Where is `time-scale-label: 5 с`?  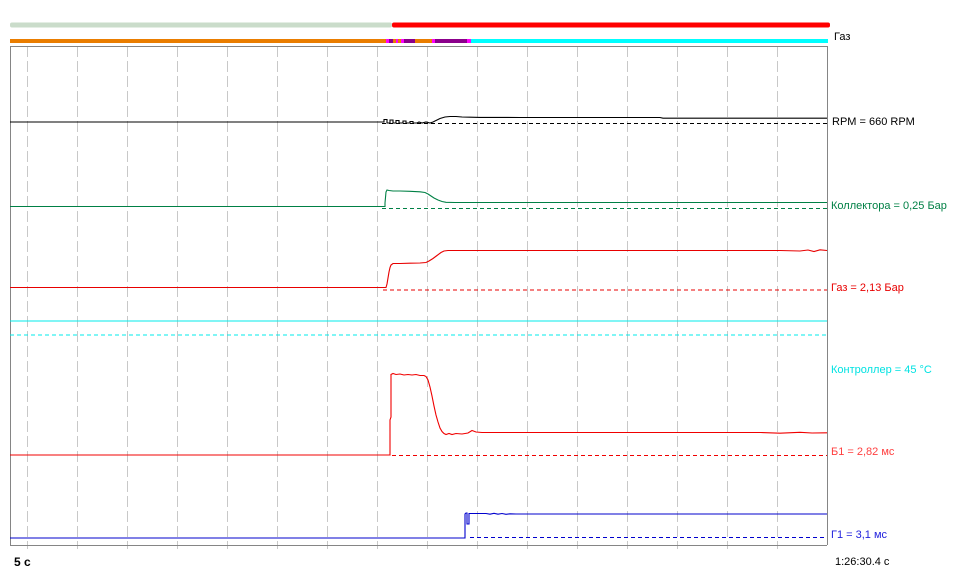
time-scale-label: 5 с is located at coordinates (22, 562).